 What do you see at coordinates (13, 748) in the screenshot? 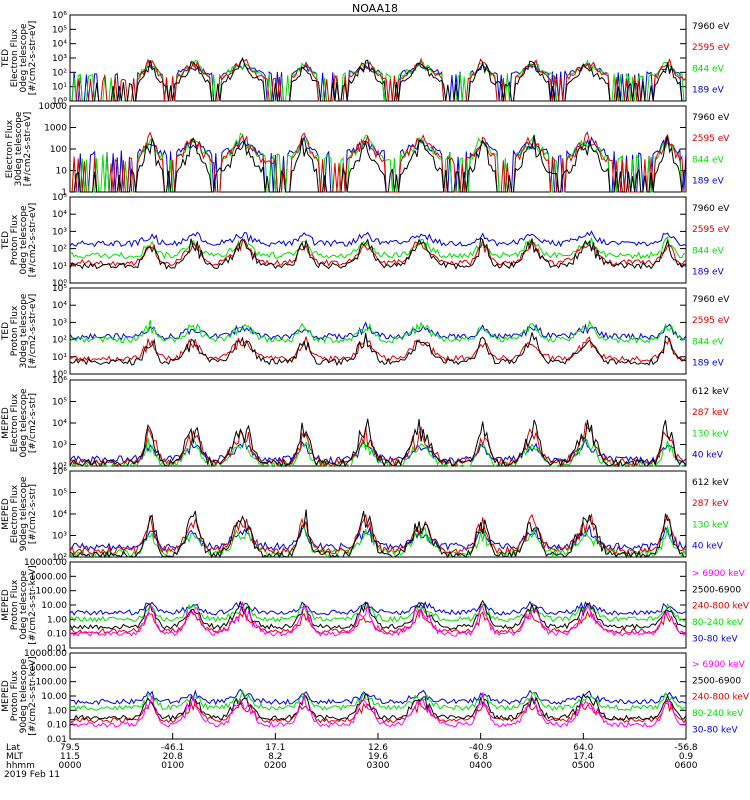
I see `x-row-label: Lat` at bounding box center [13, 748].